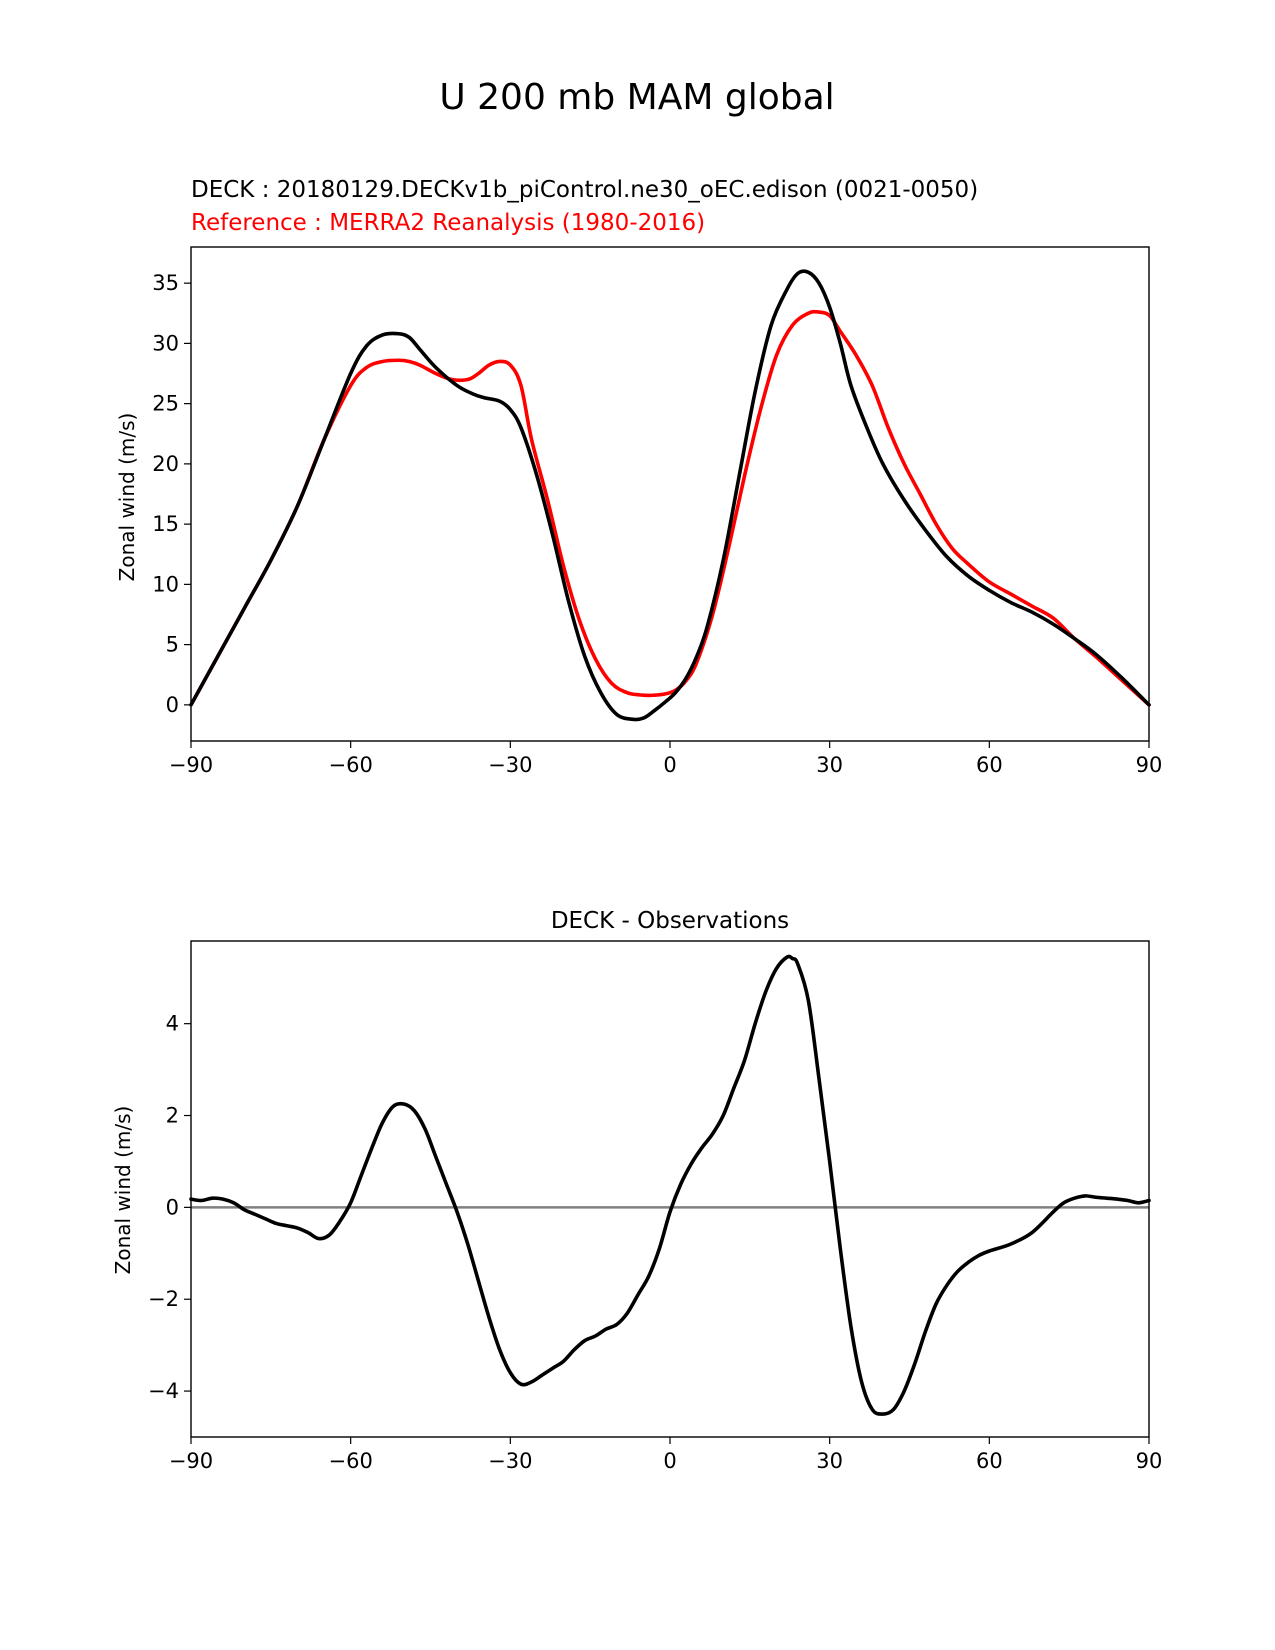 Image resolution: width=1275 pixels, height=1650 pixels. What do you see at coordinates (510, 765) in the screenshot?
I see `top-x-tick-label: −30` at bounding box center [510, 765].